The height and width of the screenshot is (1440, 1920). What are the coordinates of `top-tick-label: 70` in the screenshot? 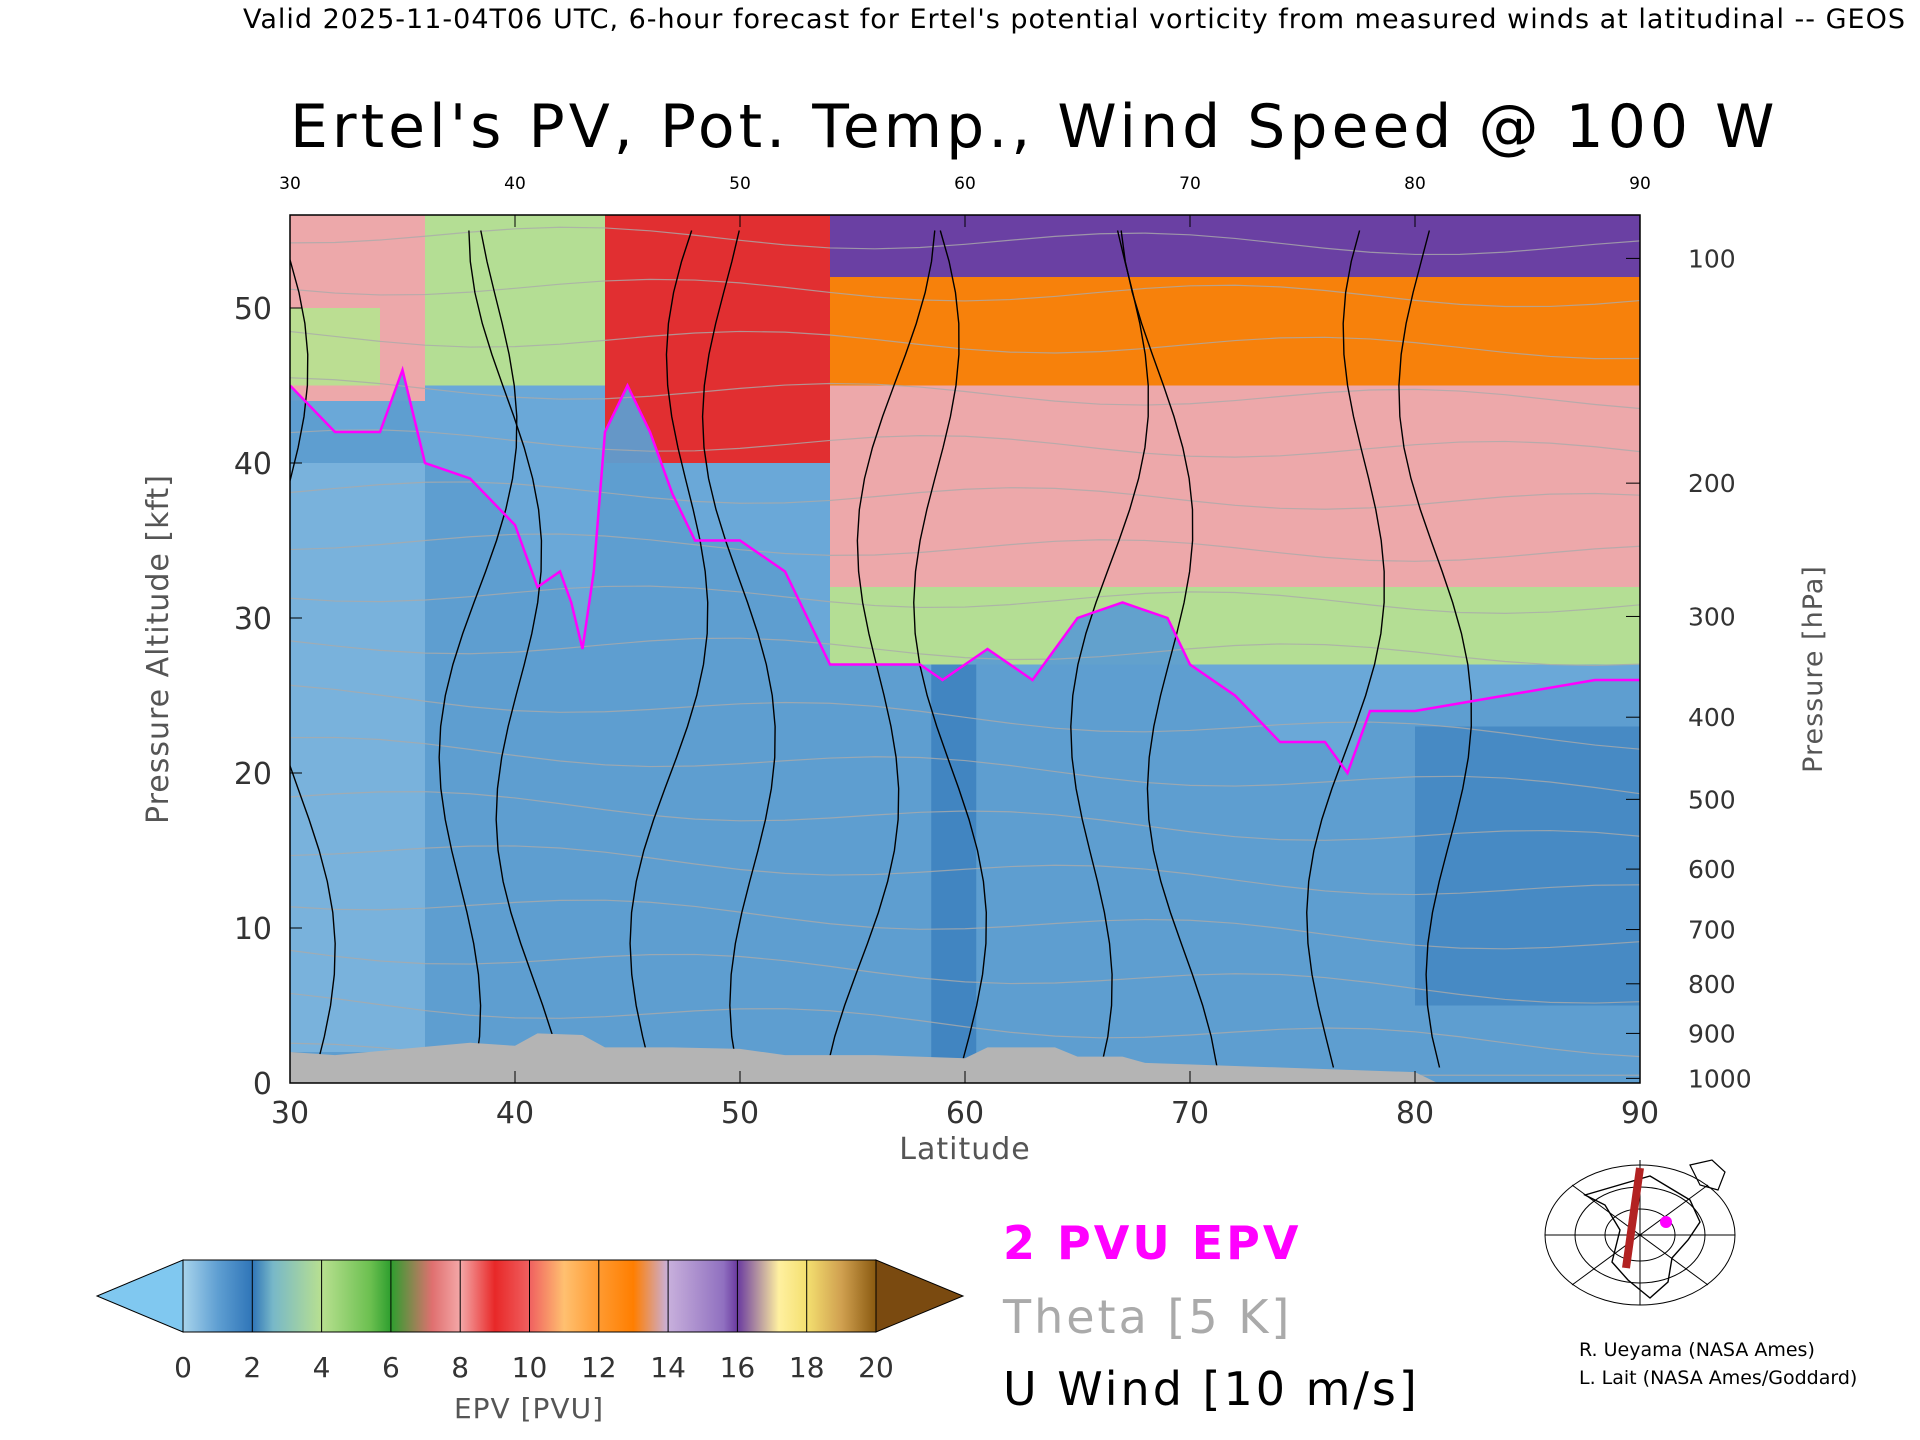 It's located at (1190, 184).